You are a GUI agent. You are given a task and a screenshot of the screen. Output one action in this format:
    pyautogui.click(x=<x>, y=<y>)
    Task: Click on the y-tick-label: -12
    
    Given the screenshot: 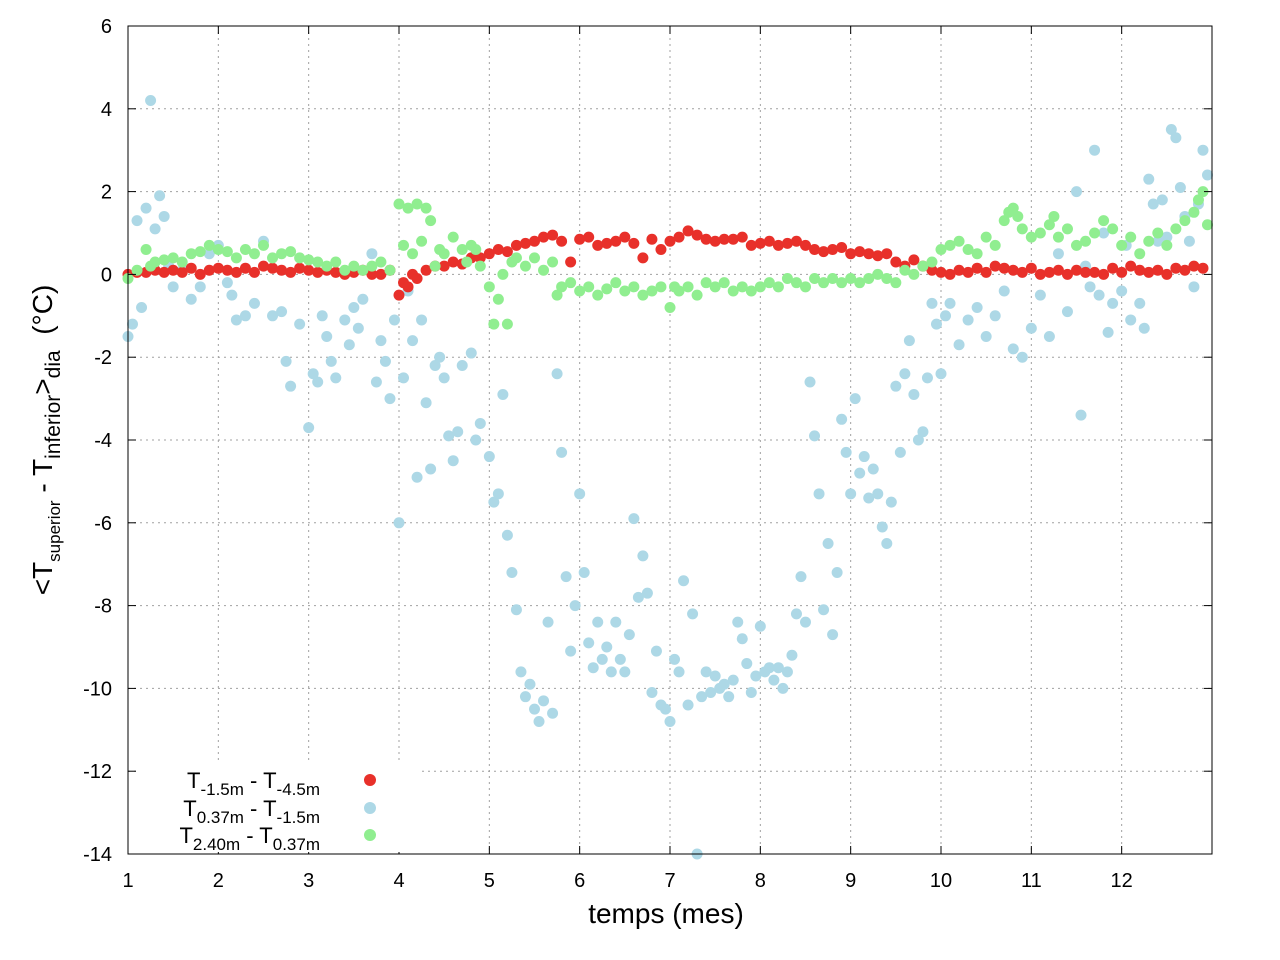 What is the action you would take?
    pyautogui.click(x=97, y=772)
    